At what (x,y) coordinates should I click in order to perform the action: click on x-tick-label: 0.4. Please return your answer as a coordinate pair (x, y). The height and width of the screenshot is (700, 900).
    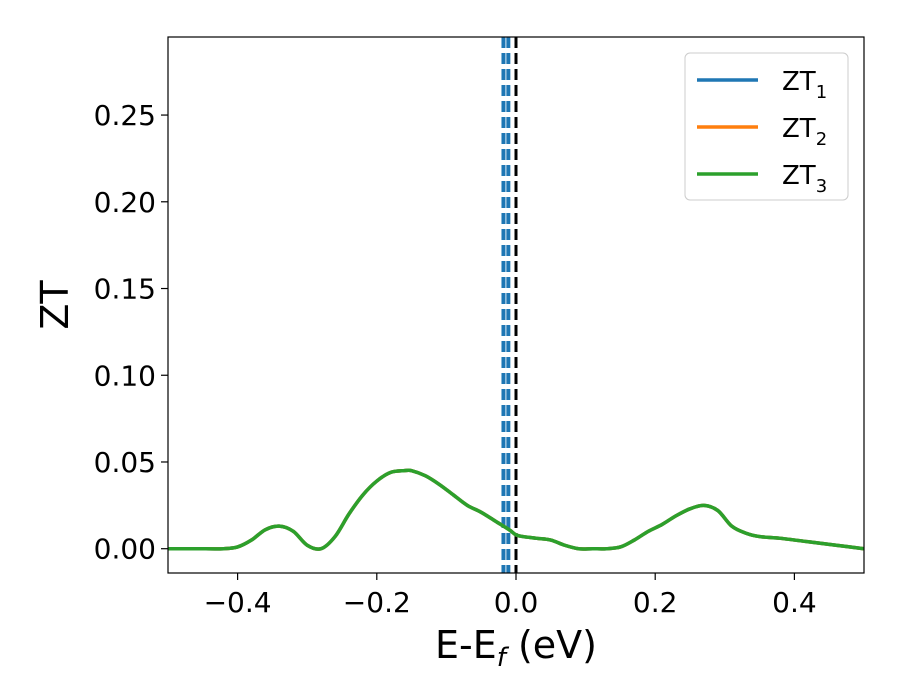
    Looking at the image, I should click on (794, 602).